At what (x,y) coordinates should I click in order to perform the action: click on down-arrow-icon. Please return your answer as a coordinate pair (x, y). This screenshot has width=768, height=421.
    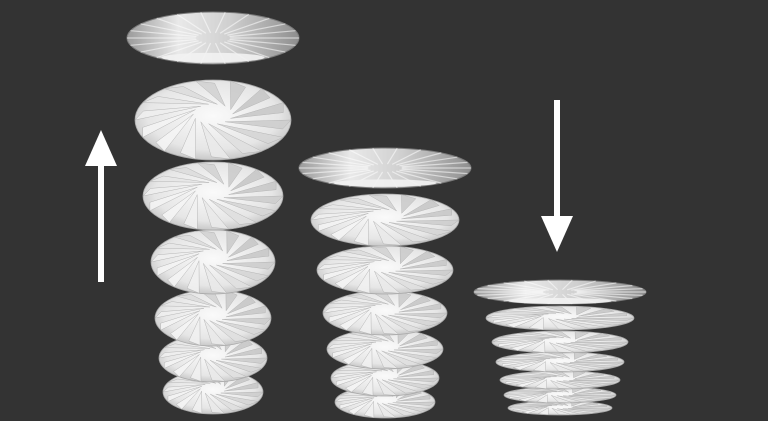
    Looking at the image, I should click on (557, 176).